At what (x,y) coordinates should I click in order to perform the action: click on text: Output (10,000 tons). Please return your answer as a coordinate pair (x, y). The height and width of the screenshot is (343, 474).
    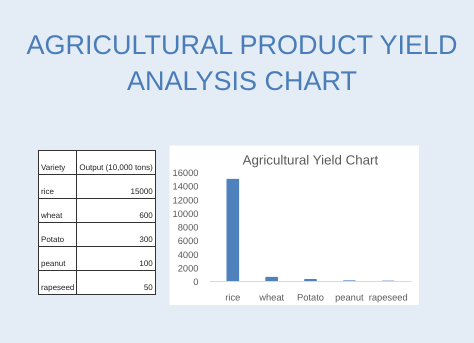
    Looking at the image, I should click on (116, 162).